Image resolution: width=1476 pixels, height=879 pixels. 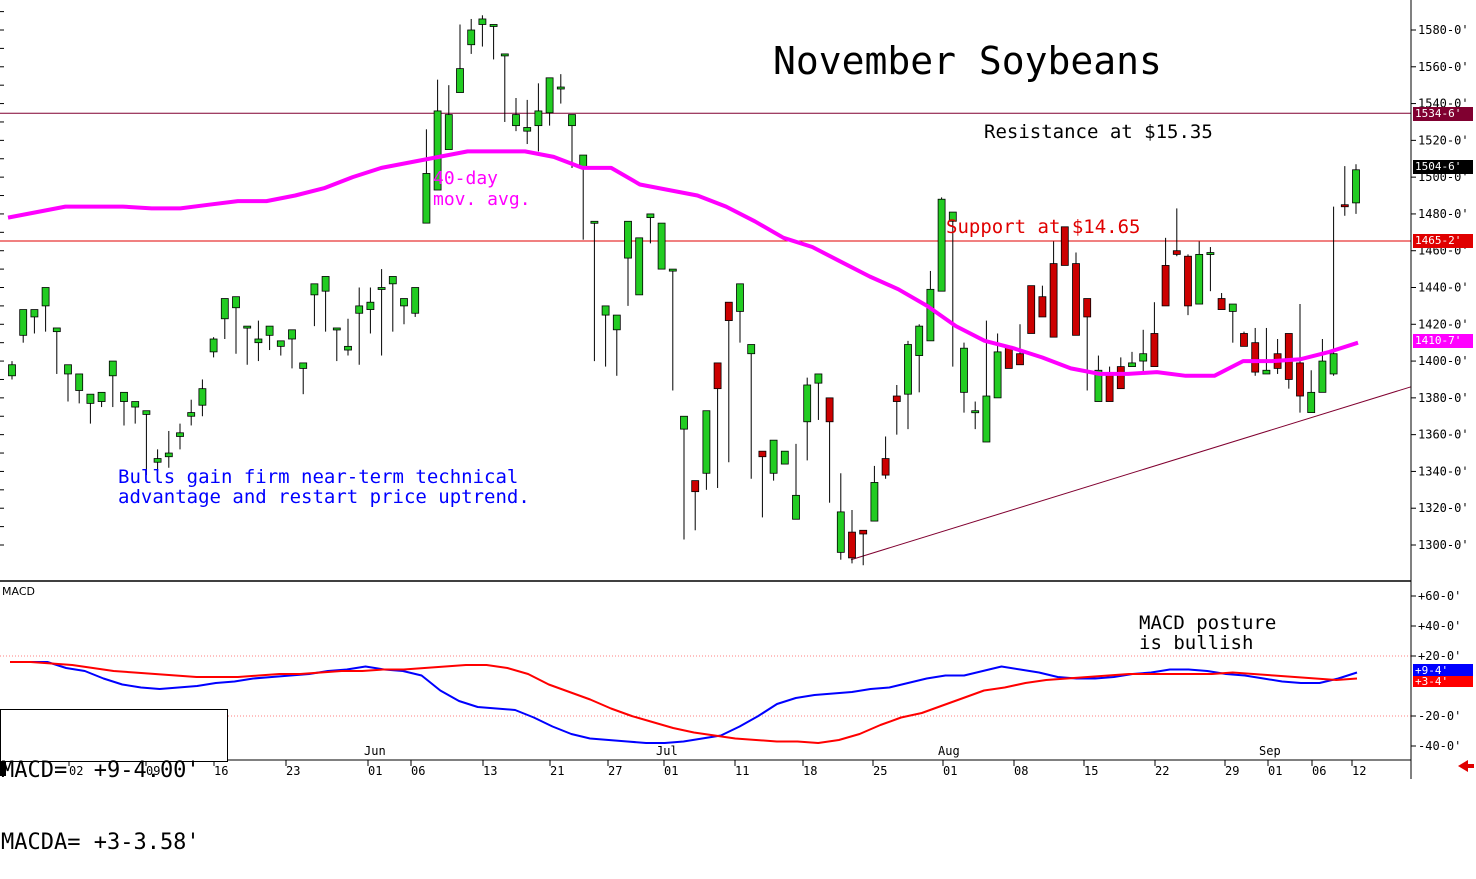 I want to click on price-tick-label: 1340-0', so click(x=1443, y=471).